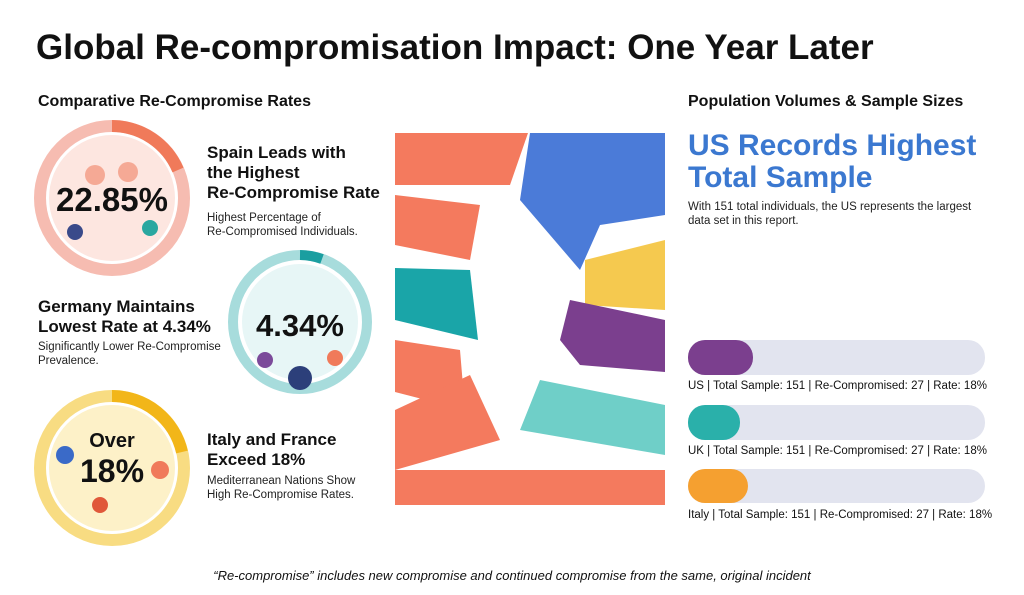  I want to click on item-headline: Germany Maintains Lowest Rate at 4.34%, so click(124, 317).